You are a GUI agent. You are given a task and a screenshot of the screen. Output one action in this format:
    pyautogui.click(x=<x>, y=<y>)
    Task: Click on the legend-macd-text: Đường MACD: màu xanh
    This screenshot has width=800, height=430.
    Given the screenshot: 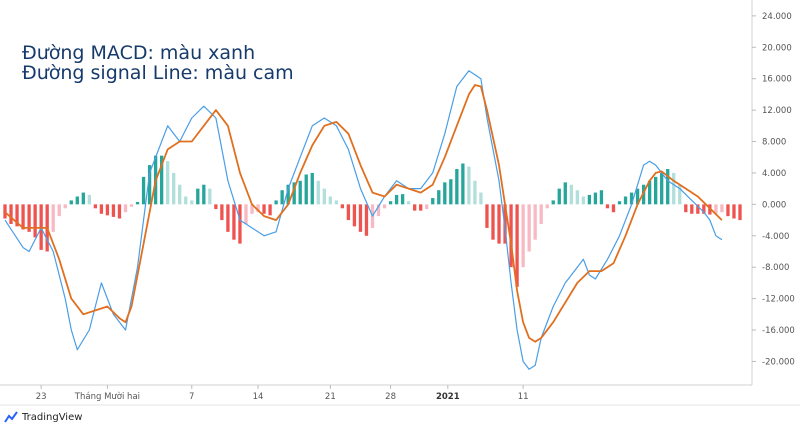 What is the action you would take?
    pyautogui.click(x=139, y=53)
    